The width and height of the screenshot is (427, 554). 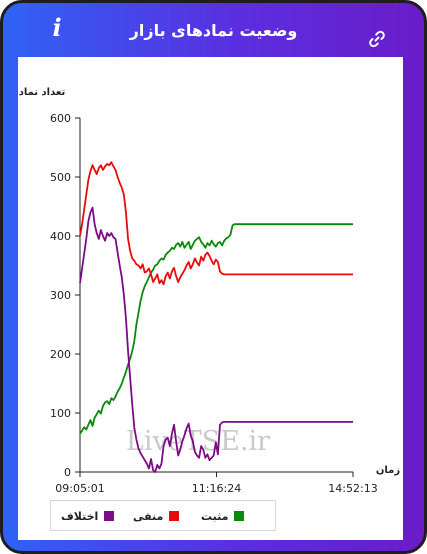 I want to click on legend-label-difference: اختلاف, so click(x=80, y=516).